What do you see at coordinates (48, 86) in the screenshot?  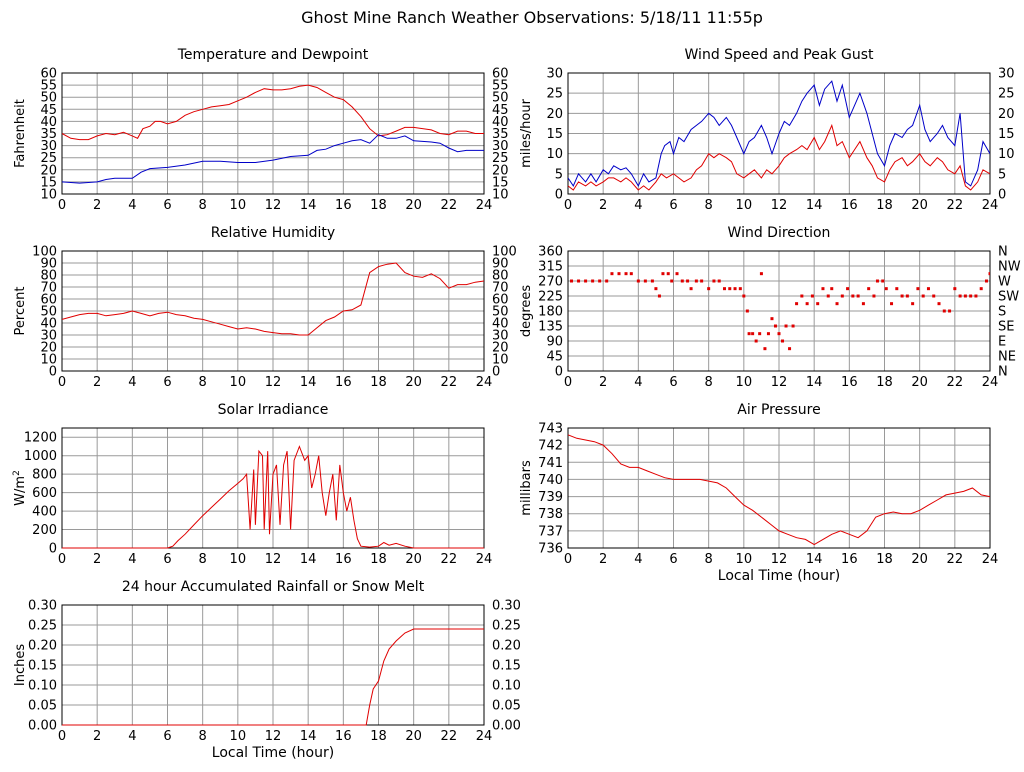 I see `y-tick-label: 55` at bounding box center [48, 86].